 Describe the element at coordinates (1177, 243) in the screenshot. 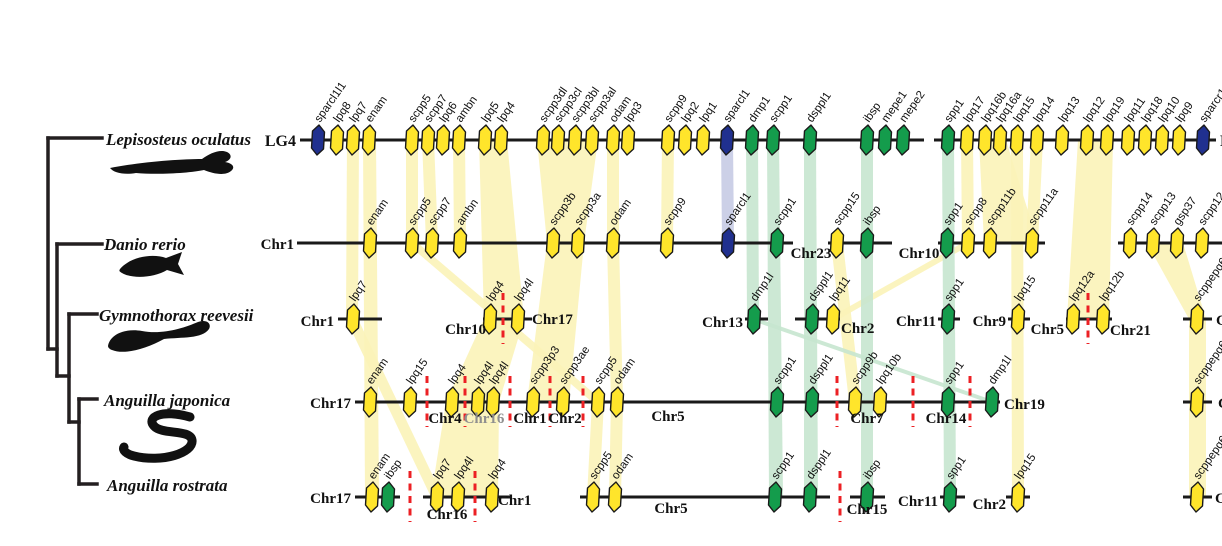

I see `gene-gsp37-glyph` at that location.